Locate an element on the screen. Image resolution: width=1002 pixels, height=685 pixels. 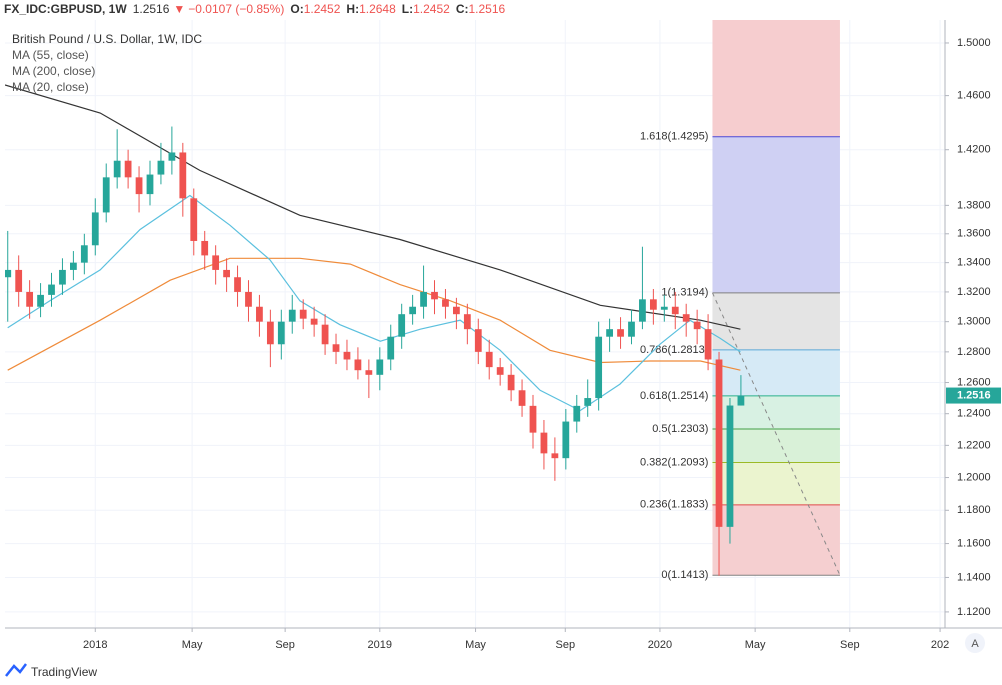
ohlc-value: 1.2648 is located at coordinates (377, 9).